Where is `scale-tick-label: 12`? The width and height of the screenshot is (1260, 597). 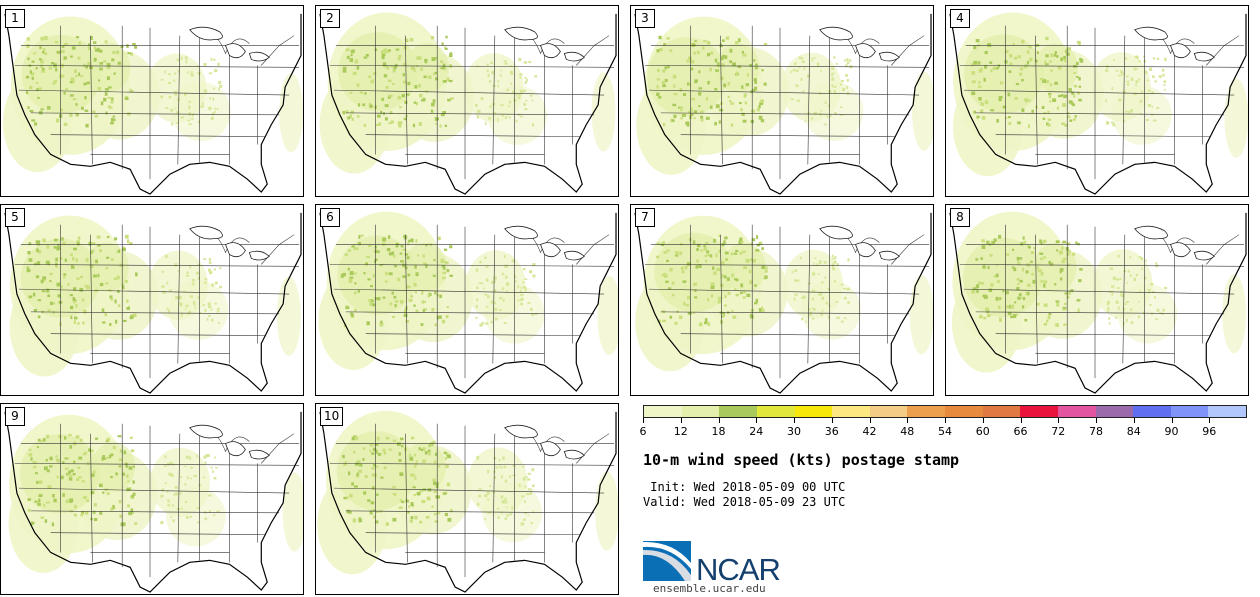
scale-tick-label: 12 is located at coordinates (680, 431).